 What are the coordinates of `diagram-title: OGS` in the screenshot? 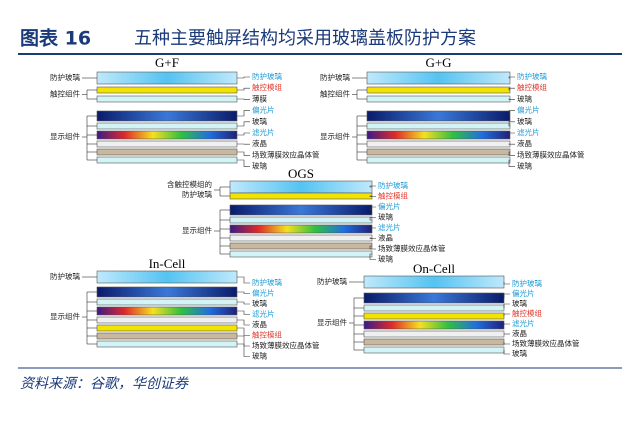 It's located at (301, 173).